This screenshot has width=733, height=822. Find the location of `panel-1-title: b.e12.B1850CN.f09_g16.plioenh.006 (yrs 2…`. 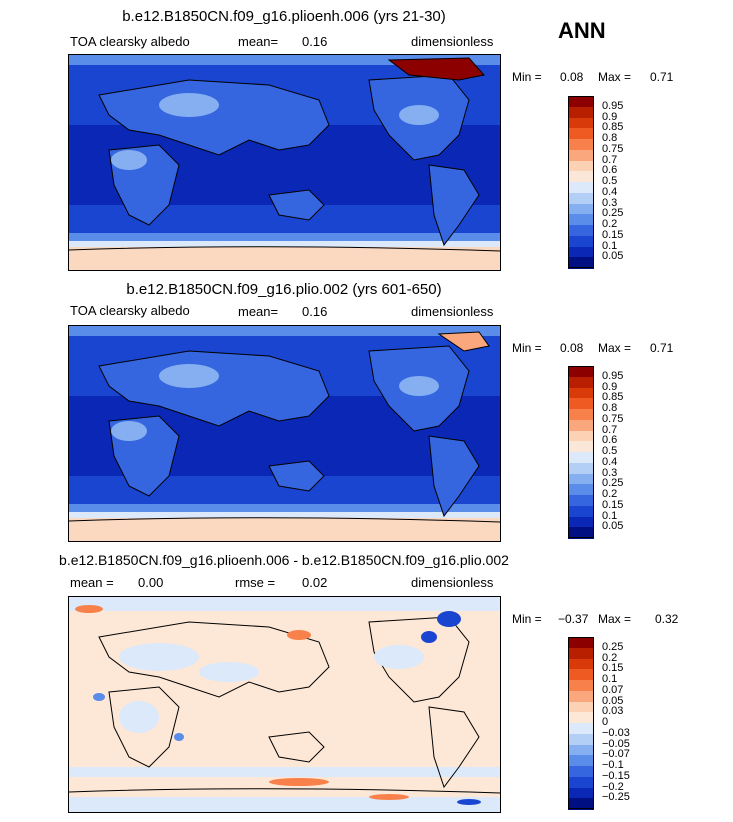

panel-1-title: b.e12.B1850CN.f09_g16.plioenh.006 (yrs 2… is located at coordinates (284, 16).